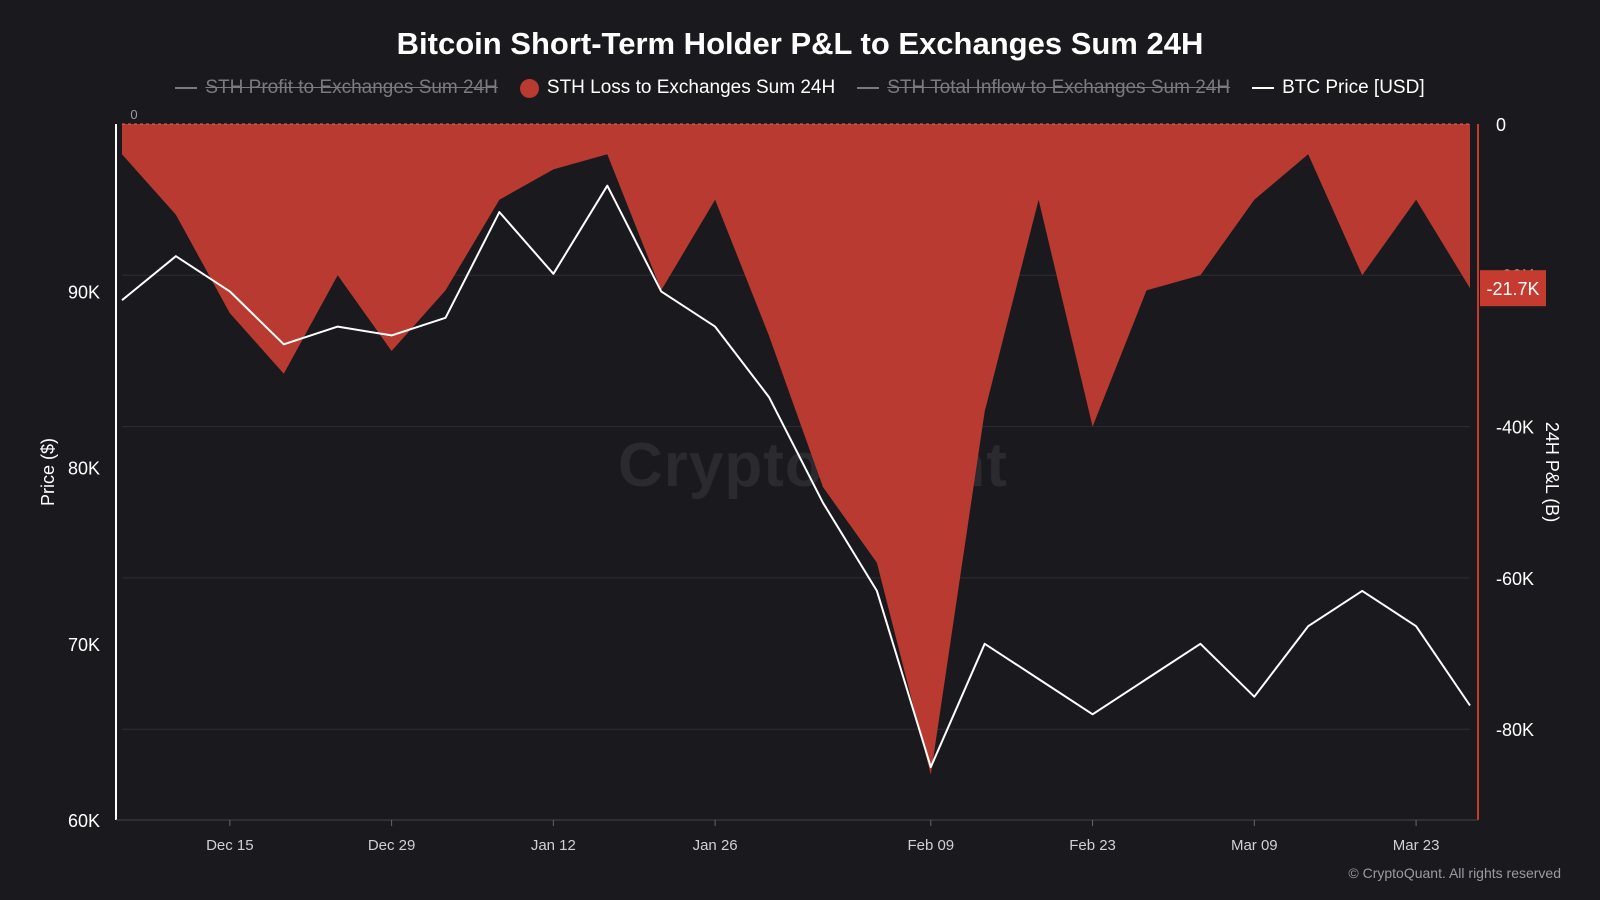 The image size is (1600, 900). I want to click on legend-swatch-sth-profit, so click(186, 88).